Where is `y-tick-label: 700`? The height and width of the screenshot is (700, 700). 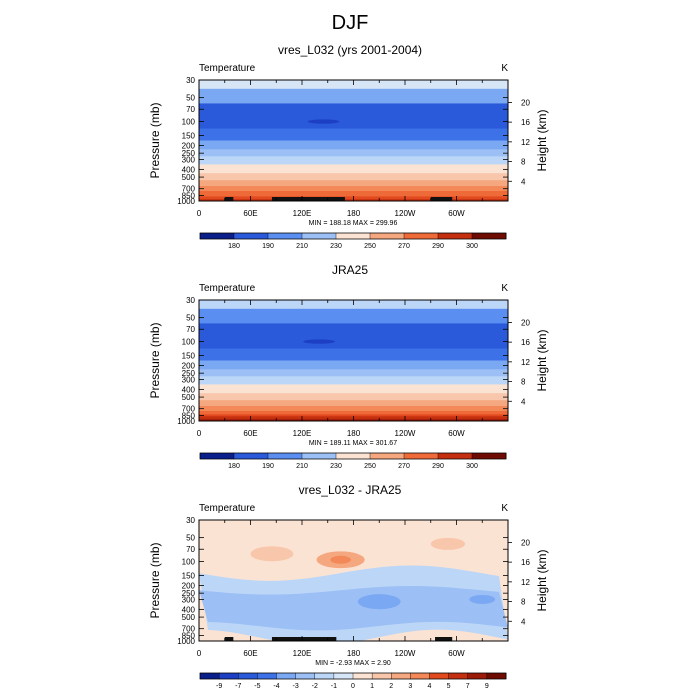
y-tick-label: 700 is located at coordinates (189, 189).